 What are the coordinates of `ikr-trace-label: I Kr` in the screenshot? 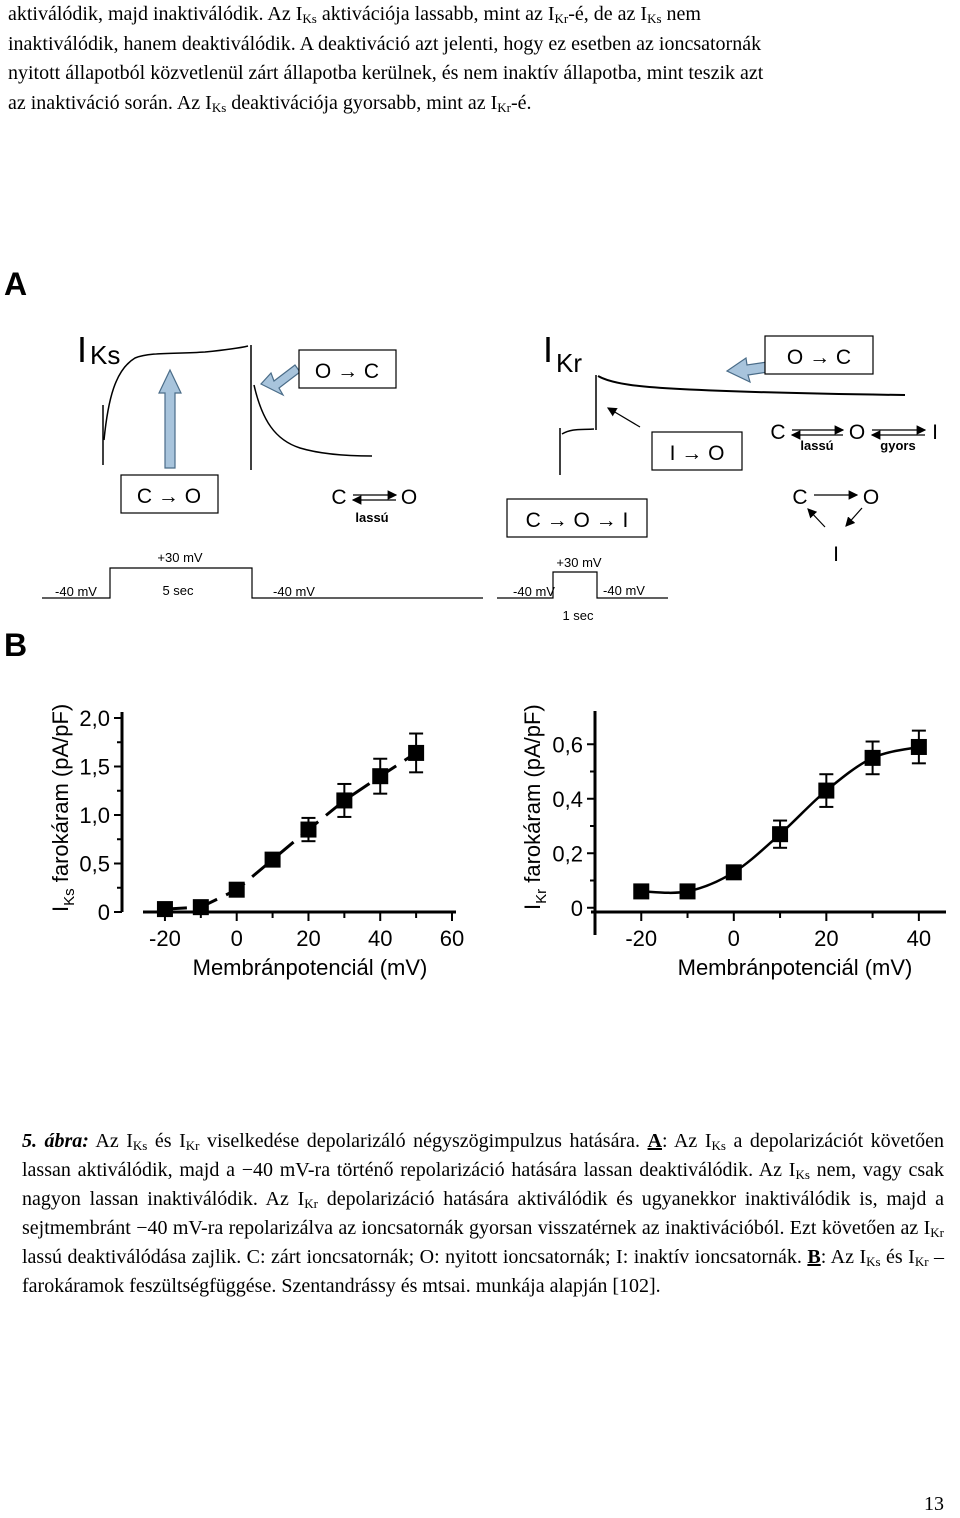 It's located at (562, 353).